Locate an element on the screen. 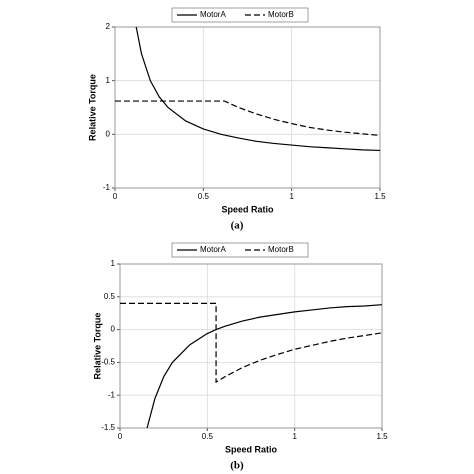  y-tick-label: 0.5 is located at coordinates (110, 296).